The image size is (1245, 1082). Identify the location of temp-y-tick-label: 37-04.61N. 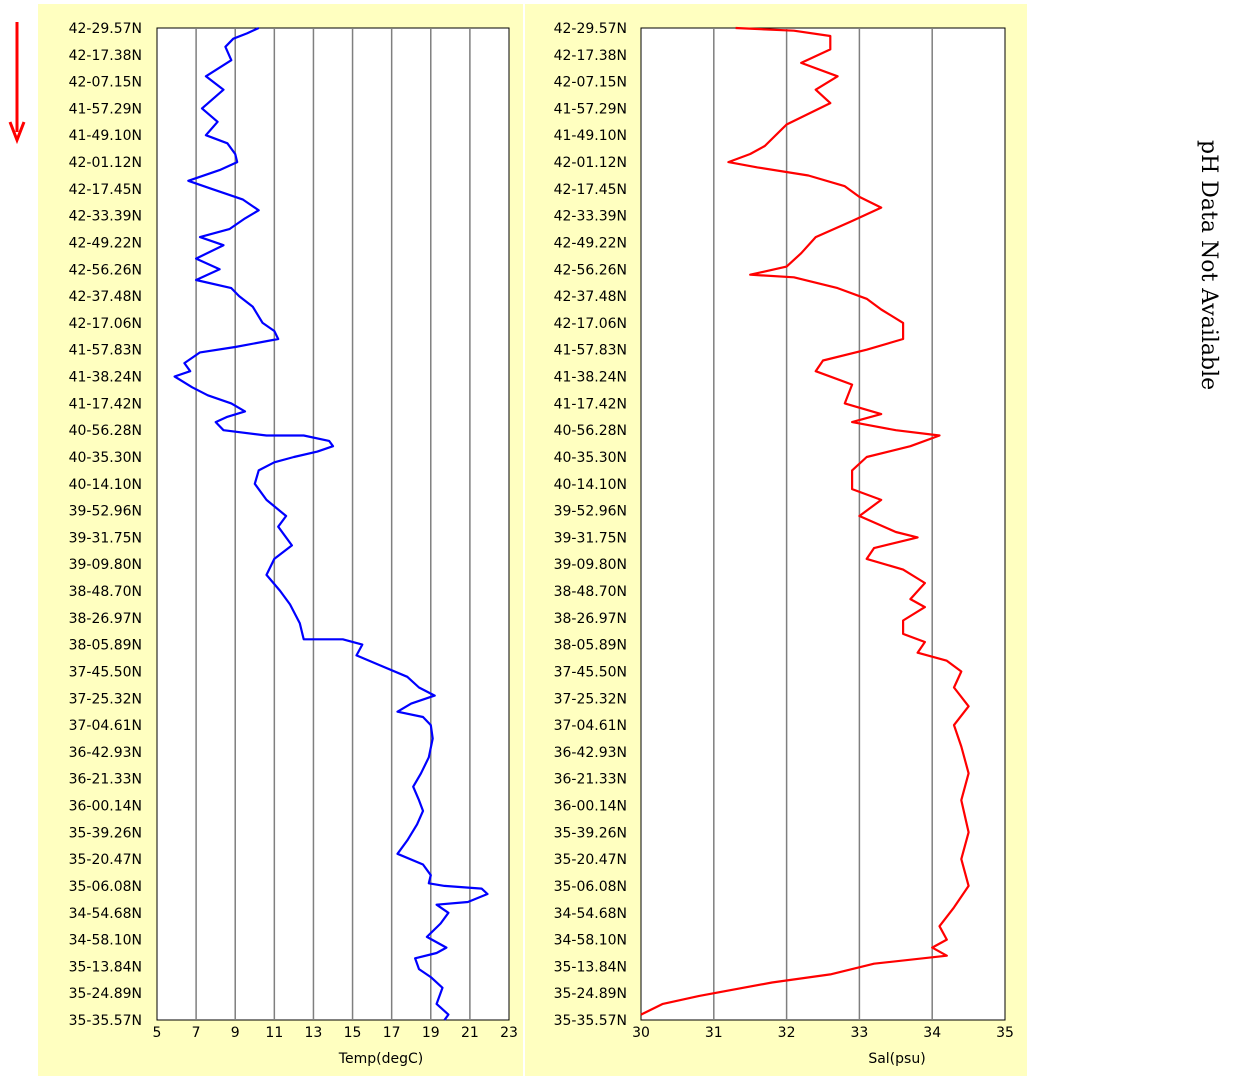
(105, 726).